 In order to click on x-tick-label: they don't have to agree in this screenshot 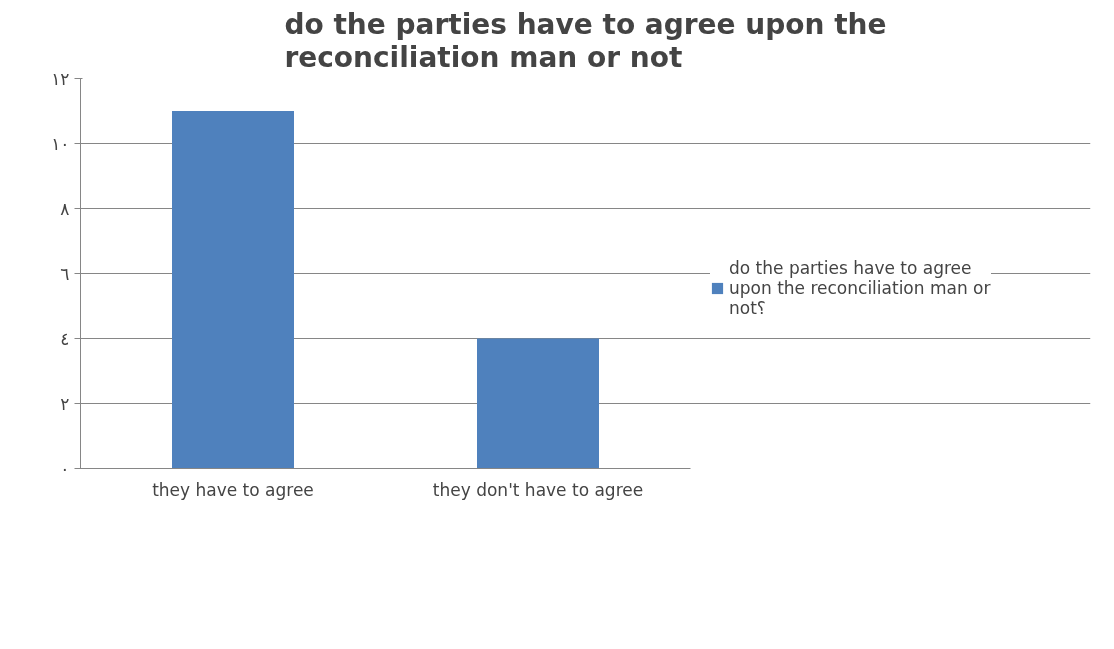, I will do `click(538, 489)`.